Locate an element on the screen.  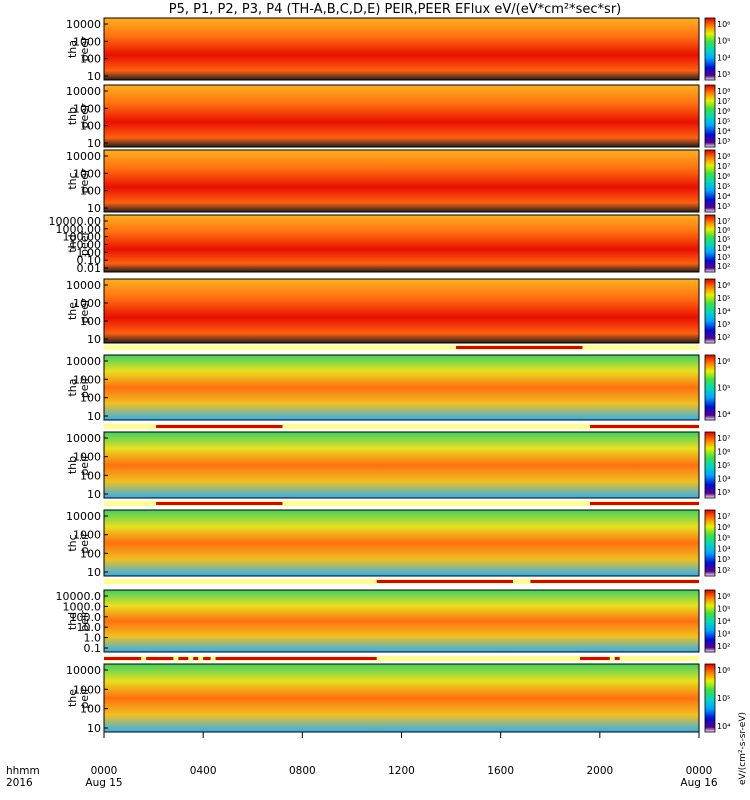
x-row-label-hhmm: hhmm is located at coordinates (23, 771).